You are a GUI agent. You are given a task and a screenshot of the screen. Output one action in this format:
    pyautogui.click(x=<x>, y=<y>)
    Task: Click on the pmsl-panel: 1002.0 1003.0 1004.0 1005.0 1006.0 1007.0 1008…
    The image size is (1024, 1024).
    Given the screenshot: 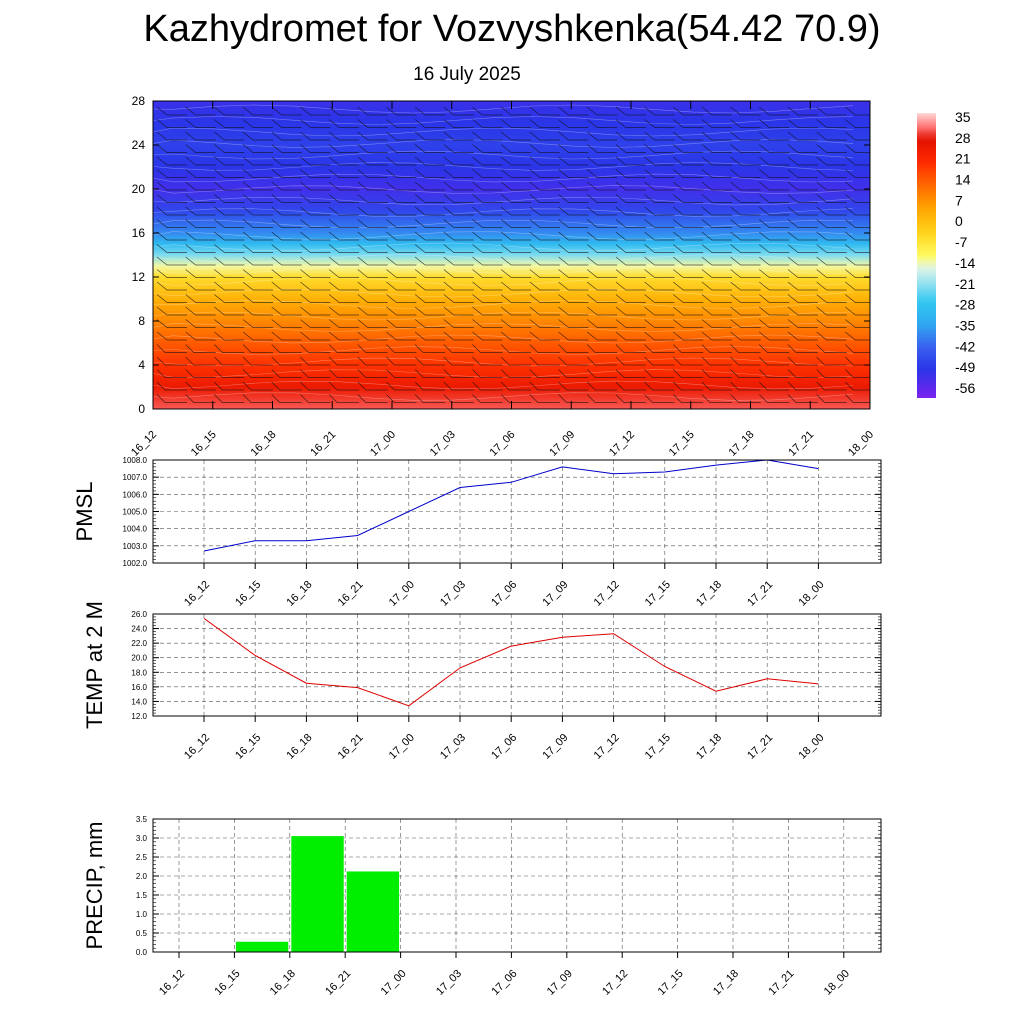 What is the action you would take?
    pyautogui.click(x=477, y=532)
    